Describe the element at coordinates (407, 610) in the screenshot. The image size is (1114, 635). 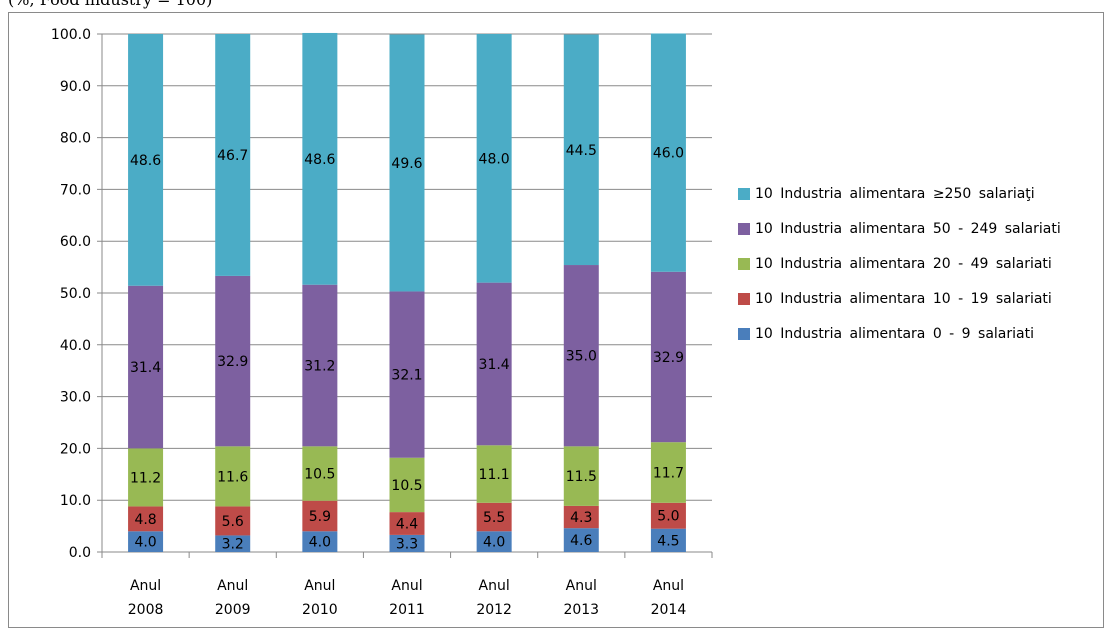
I see `x-tick-label: 2011` at that location.